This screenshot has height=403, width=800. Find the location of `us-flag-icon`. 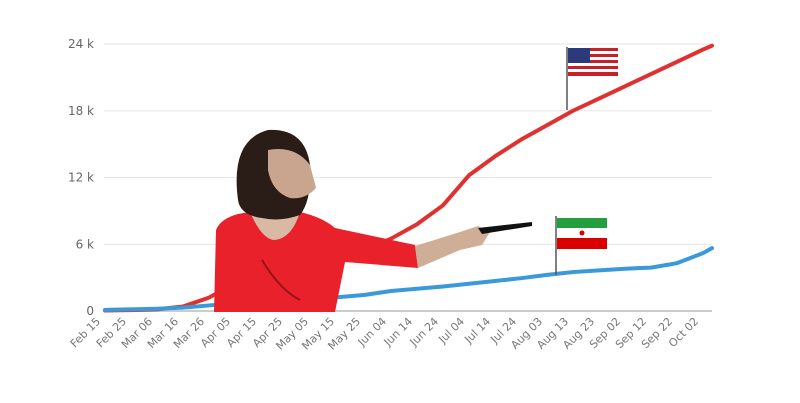

us-flag-icon is located at coordinates (592, 78).